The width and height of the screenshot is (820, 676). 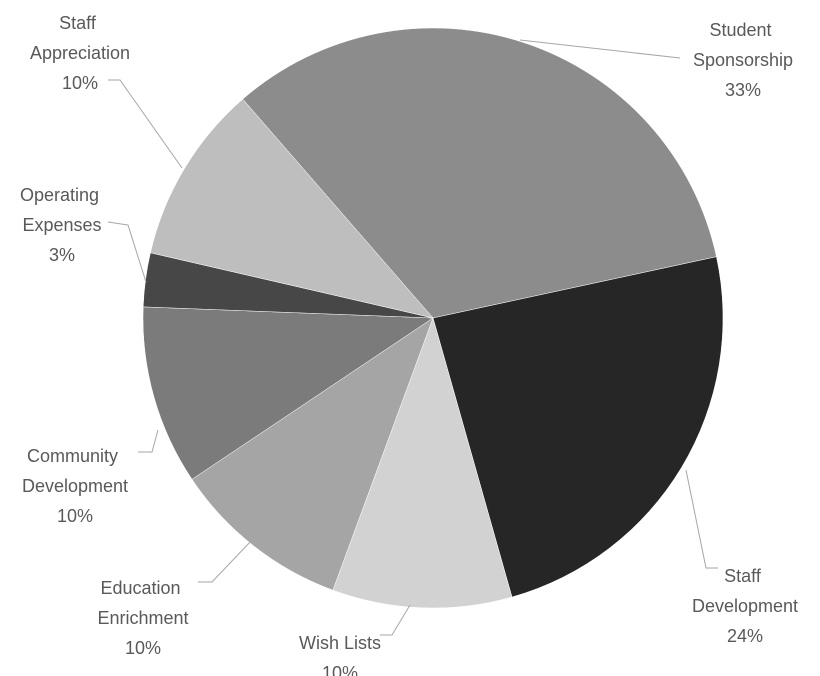 I want to click on slice-label: Operating Expenses, so click(x=62, y=210).